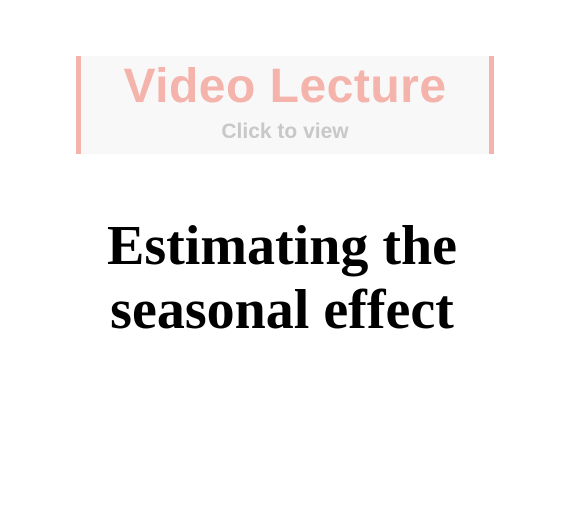 This screenshot has height=512, width=564. What do you see at coordinates (282, 310) in the screenshot?
I see `page-title-line-2: seasonal effect` at bounding box center [282, 310].